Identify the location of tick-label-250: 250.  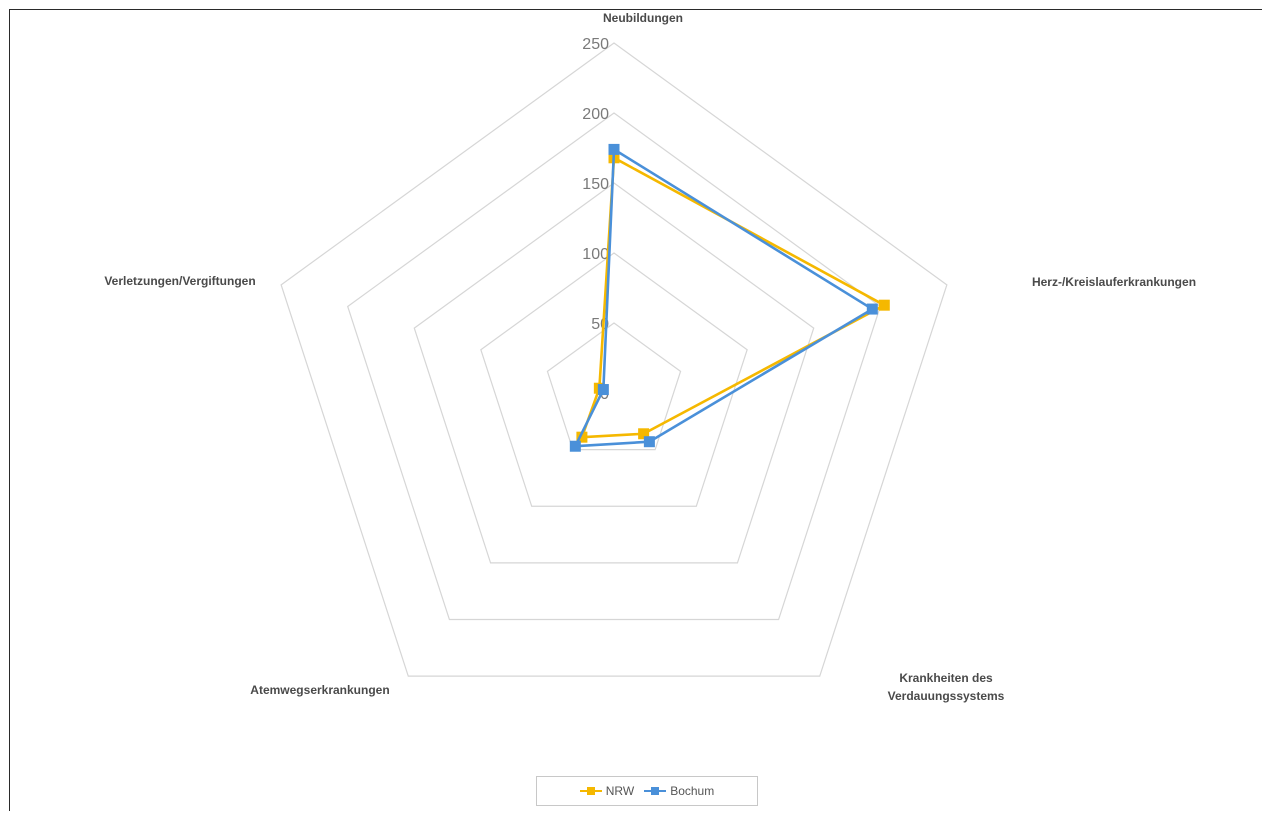
(595, 44).